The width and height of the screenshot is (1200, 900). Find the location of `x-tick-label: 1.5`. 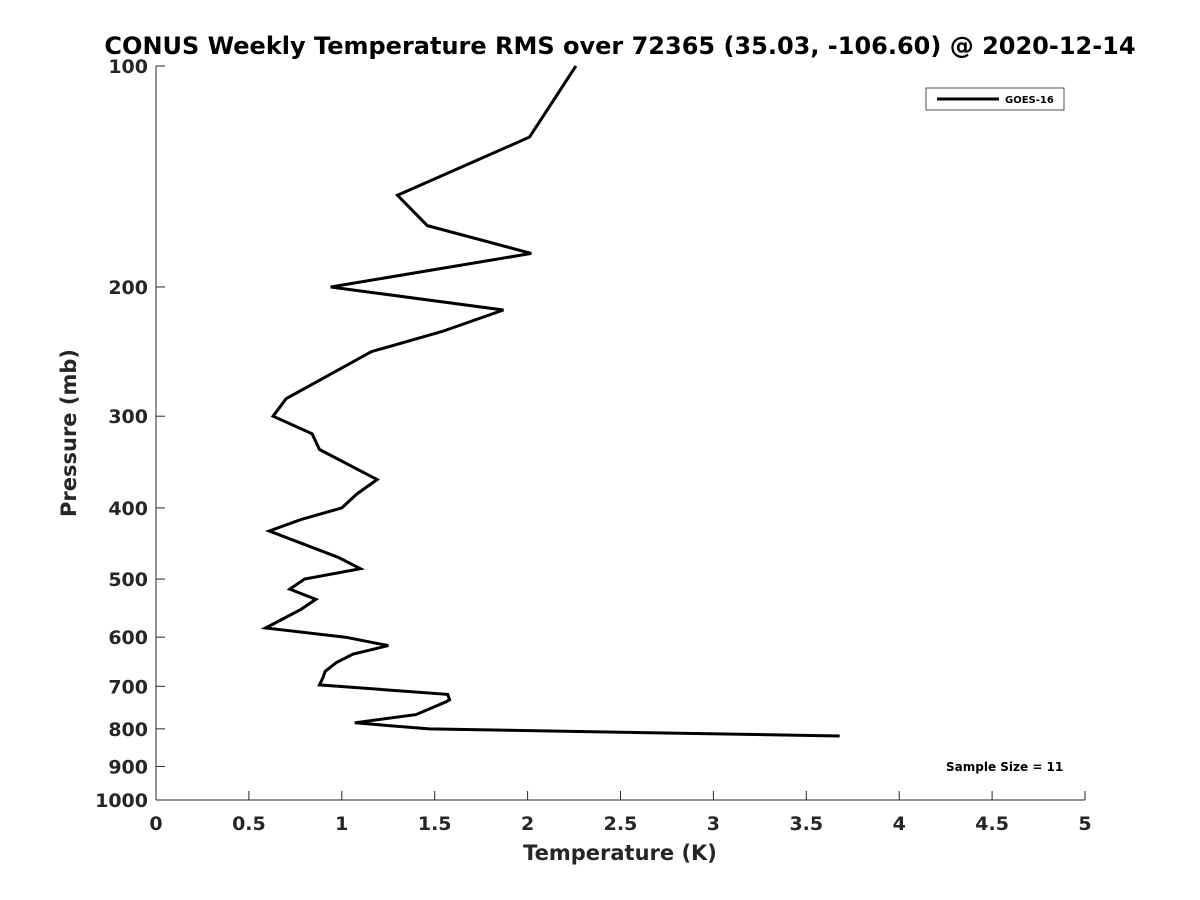

x-tick-label: 1.5 is located at coordinates (435, 824).